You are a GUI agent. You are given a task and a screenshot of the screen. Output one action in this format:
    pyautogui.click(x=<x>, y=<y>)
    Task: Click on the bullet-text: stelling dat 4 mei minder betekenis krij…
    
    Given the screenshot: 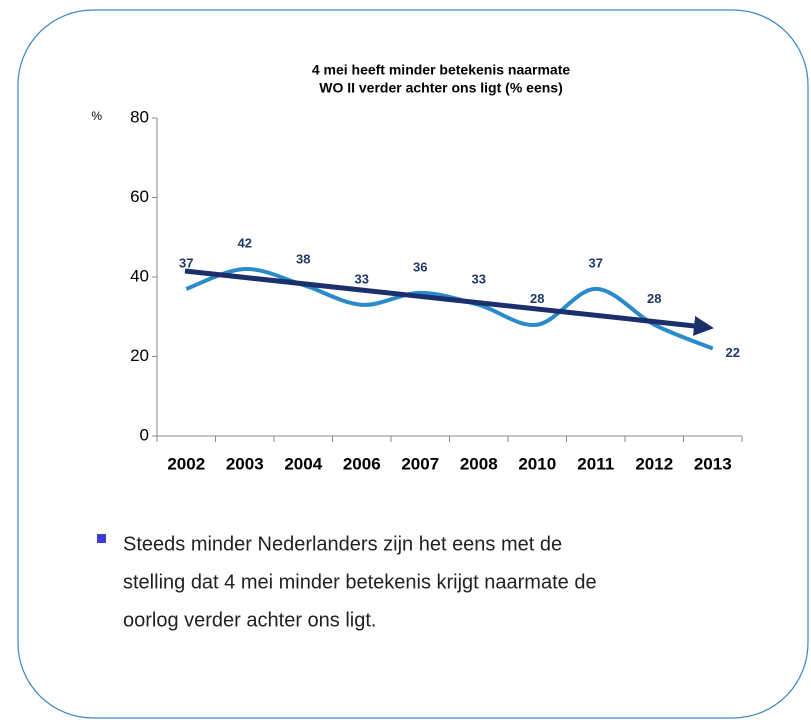 What is the action you would take?
    pyautogui.click(x=360, y=582)
    